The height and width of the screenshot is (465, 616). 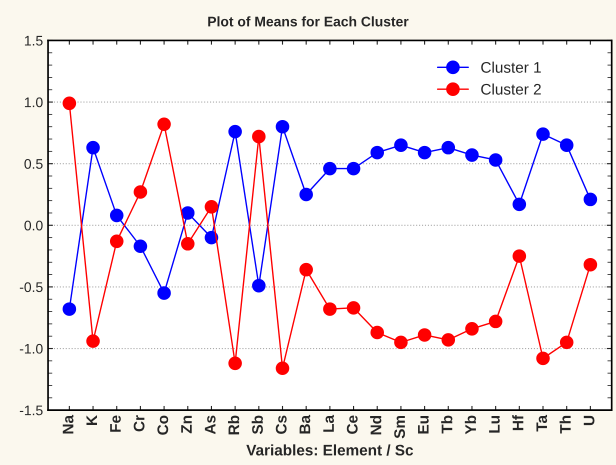 What do you see at coordinates (376, 425) in the screenshot?
I see `x-tick-label: Nd` at bounding box center [376, 425].